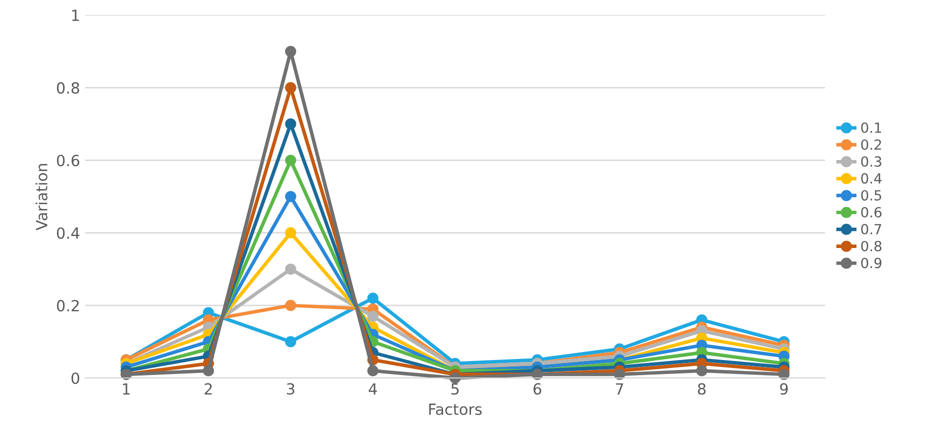  Describe the element at coordinates (871, 195) in the screenshot. I see `legend-label: 0.5` at that location.